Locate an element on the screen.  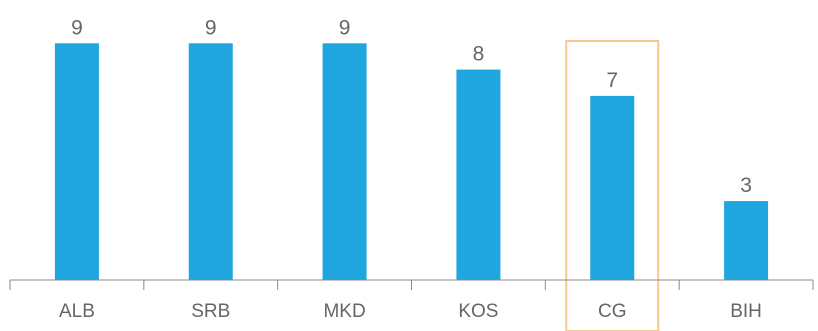
category-label-kos: KOS is located at coordinates (478, 311).